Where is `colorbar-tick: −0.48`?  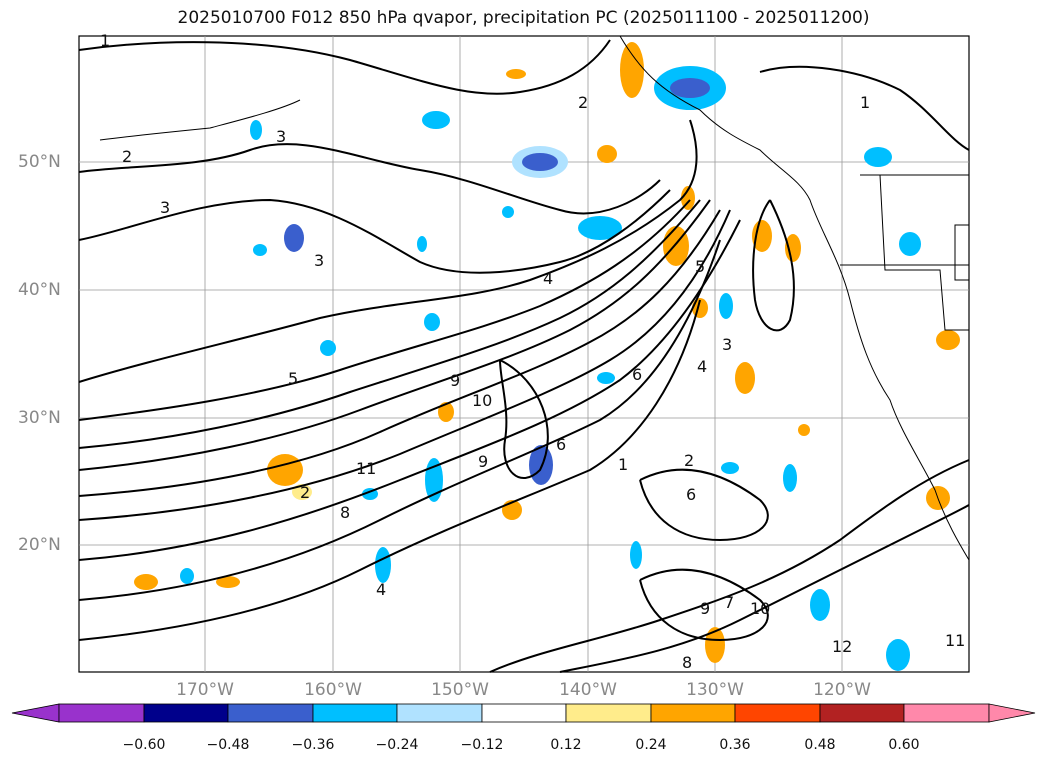
colorbar-tick: −0.48 is located at coordinates (228, 745).